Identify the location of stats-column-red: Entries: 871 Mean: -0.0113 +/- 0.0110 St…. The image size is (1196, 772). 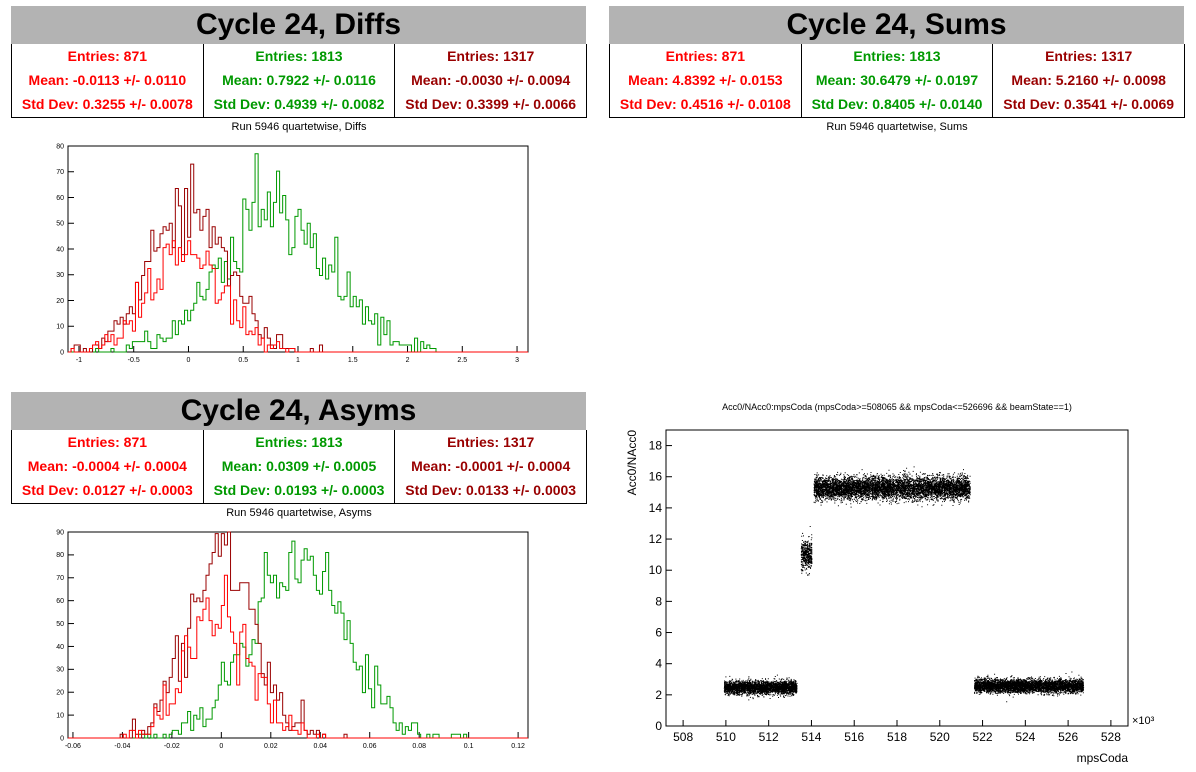
(108, 80).